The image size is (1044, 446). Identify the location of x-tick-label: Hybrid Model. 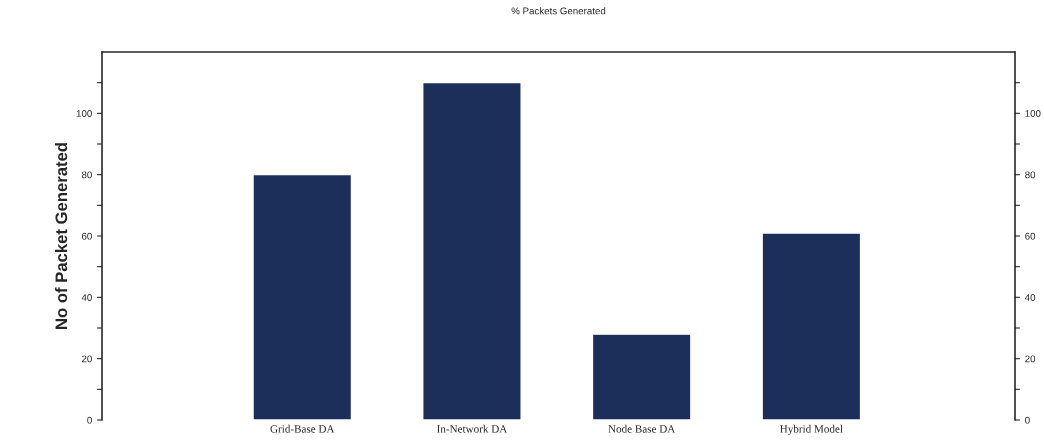
(811, 429).